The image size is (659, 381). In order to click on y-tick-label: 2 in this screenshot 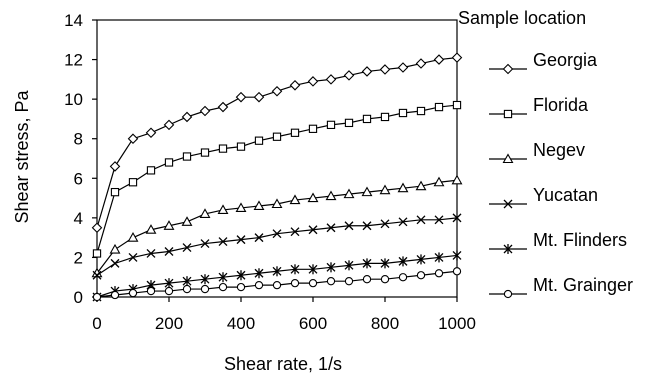, I will do `click(78, 257)`.